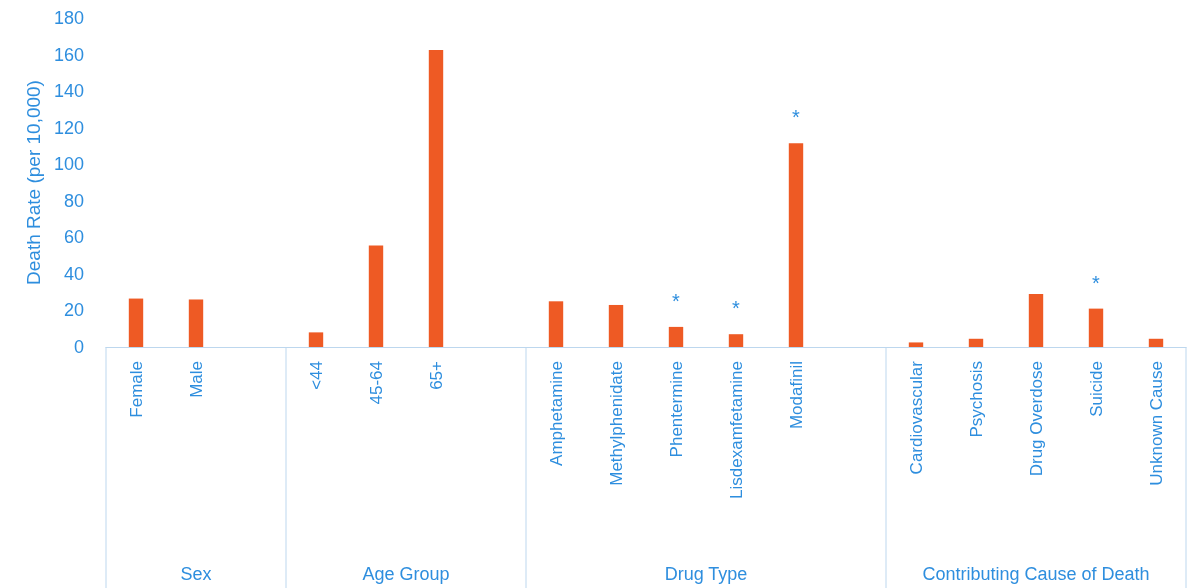  Describe the element at coordinates (1096, 389) in the screenshot. I see `x-tick-label: Suicide` at that location.